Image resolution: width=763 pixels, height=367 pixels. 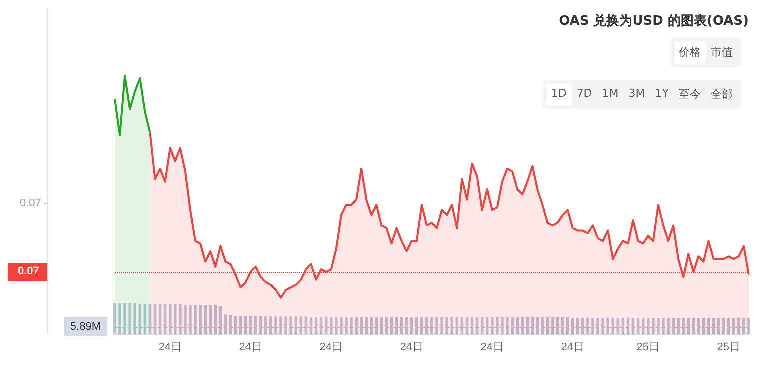 I want to click on annotation: 3M, so click(x=637, y=94).